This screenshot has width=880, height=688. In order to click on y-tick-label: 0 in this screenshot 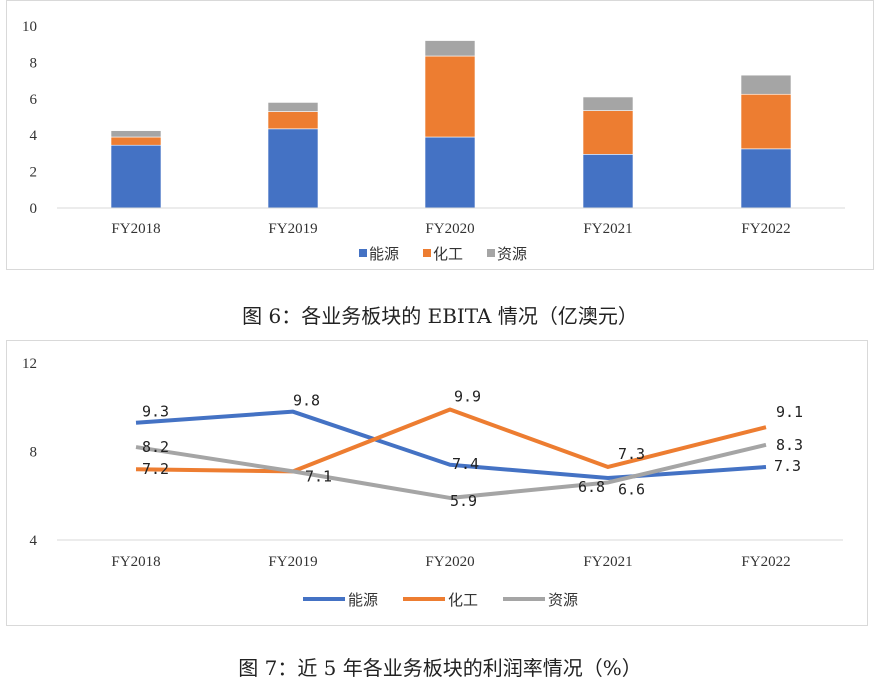, I will do `click(34, 209)`.